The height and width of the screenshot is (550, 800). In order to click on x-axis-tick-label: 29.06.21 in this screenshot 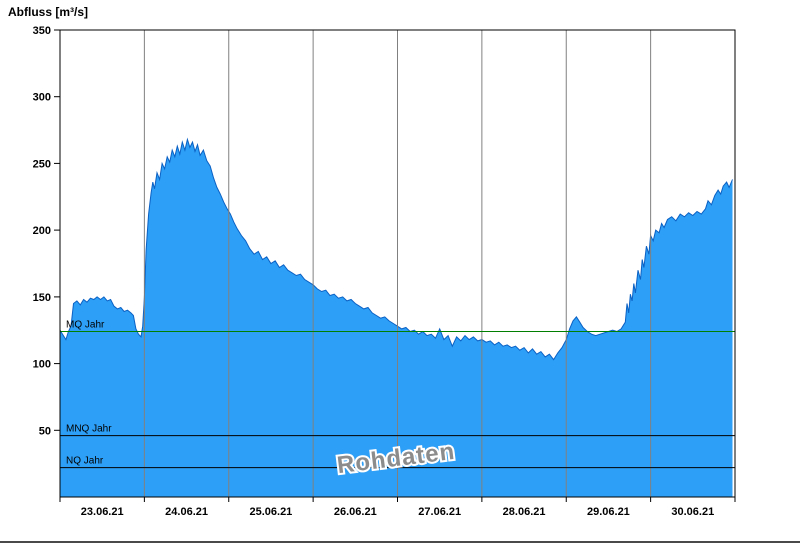, I will do `click(608, 512)`.